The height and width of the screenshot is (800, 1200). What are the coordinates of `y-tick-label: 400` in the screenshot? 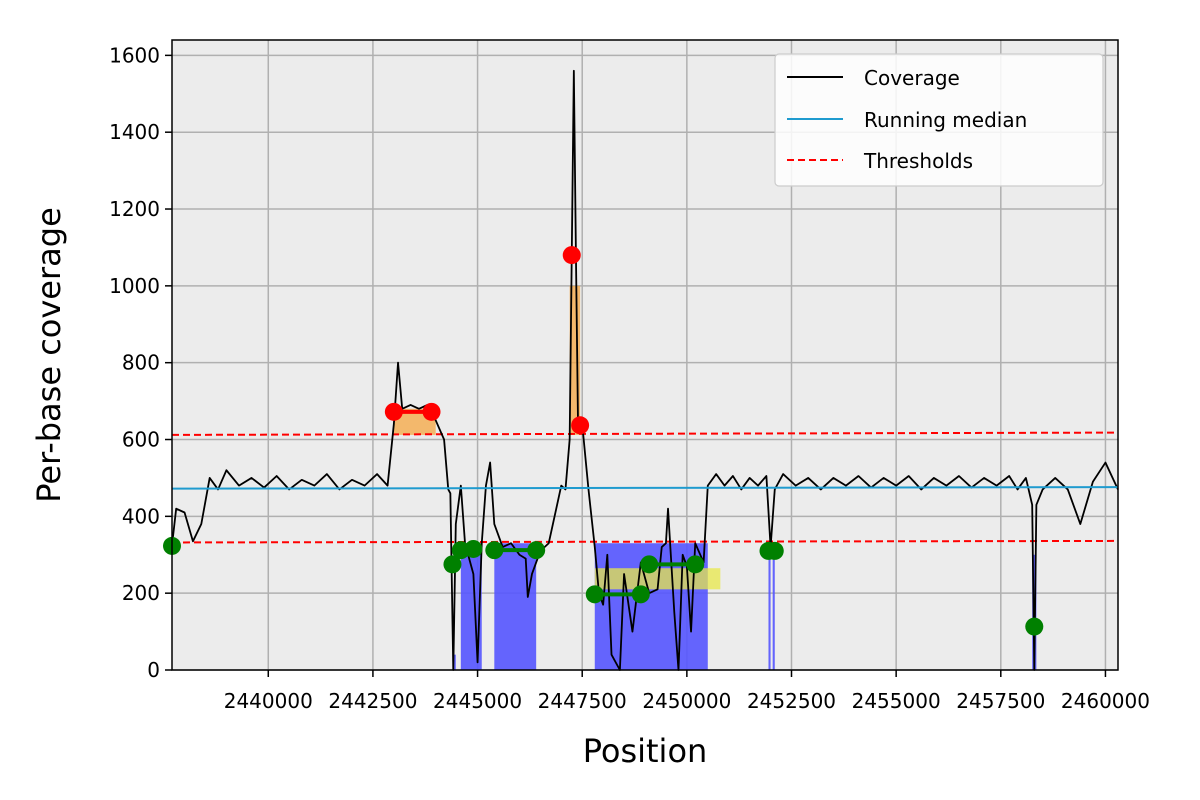 It's located at (141, 516).